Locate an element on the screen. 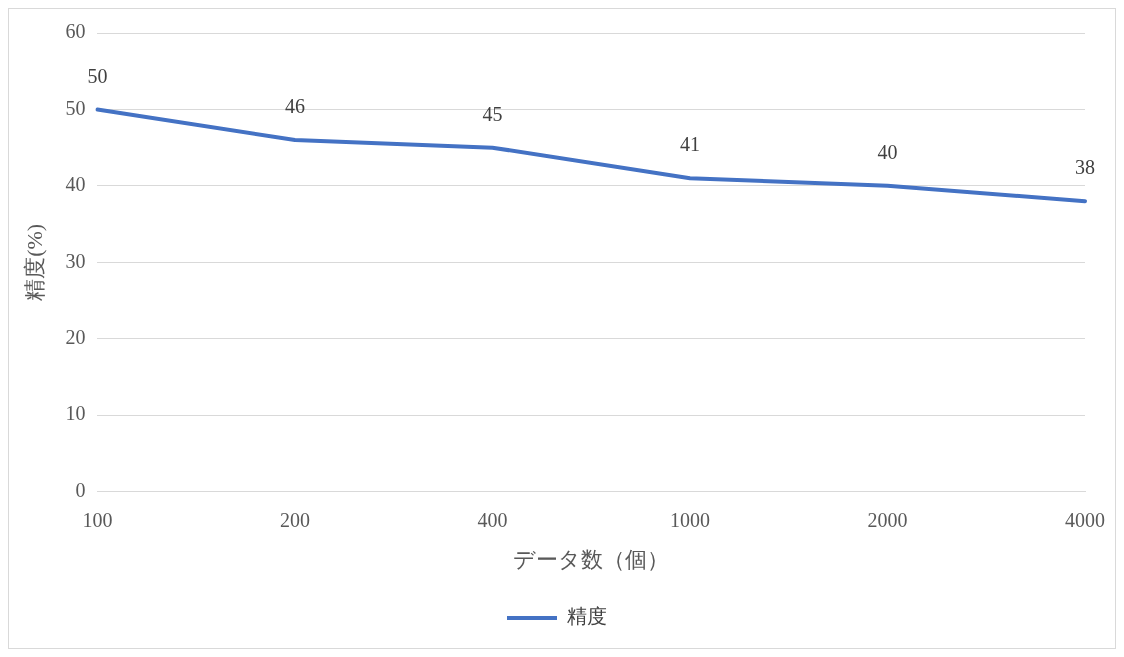 This screenshot has width=1124, height=657. x-axis-title: データ数（個） is located at coordinates (591, 559).